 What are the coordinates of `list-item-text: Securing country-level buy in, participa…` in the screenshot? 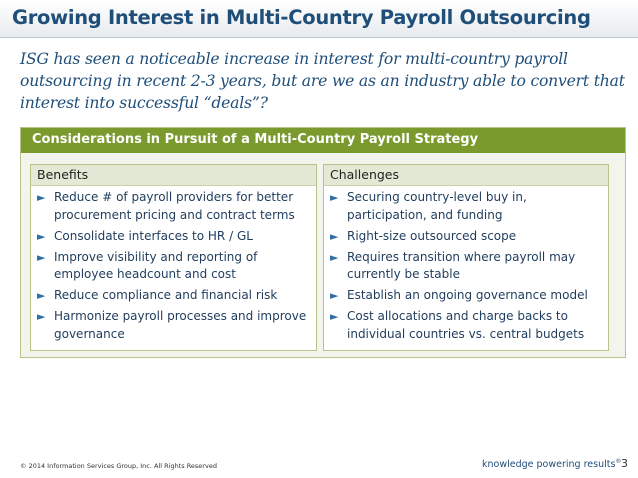 It's located at (437, 206).